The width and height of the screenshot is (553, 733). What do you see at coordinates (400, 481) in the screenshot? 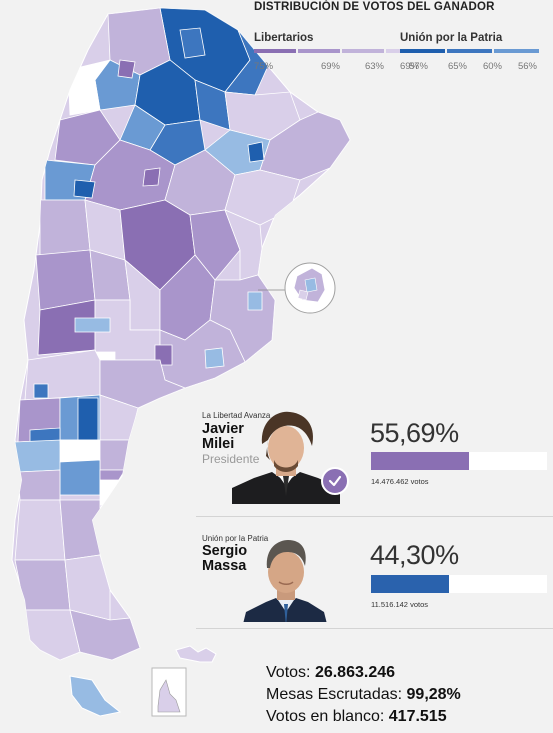
I see `vote-count: 14.476.462 votos` at bounding box center [400, 481].